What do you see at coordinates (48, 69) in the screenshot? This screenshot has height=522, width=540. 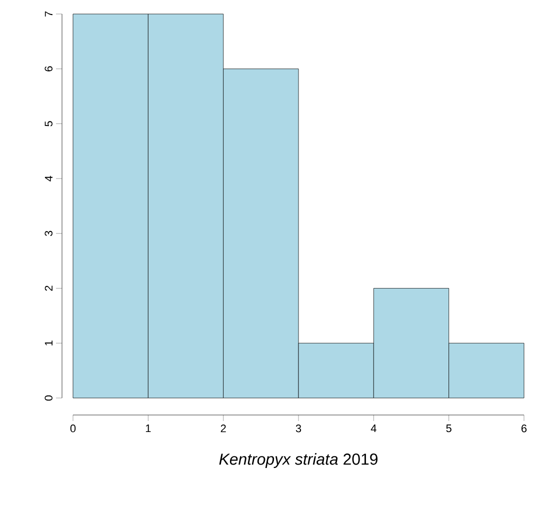 I see `y-tick-label: 6` at bounding box center [48, 69].